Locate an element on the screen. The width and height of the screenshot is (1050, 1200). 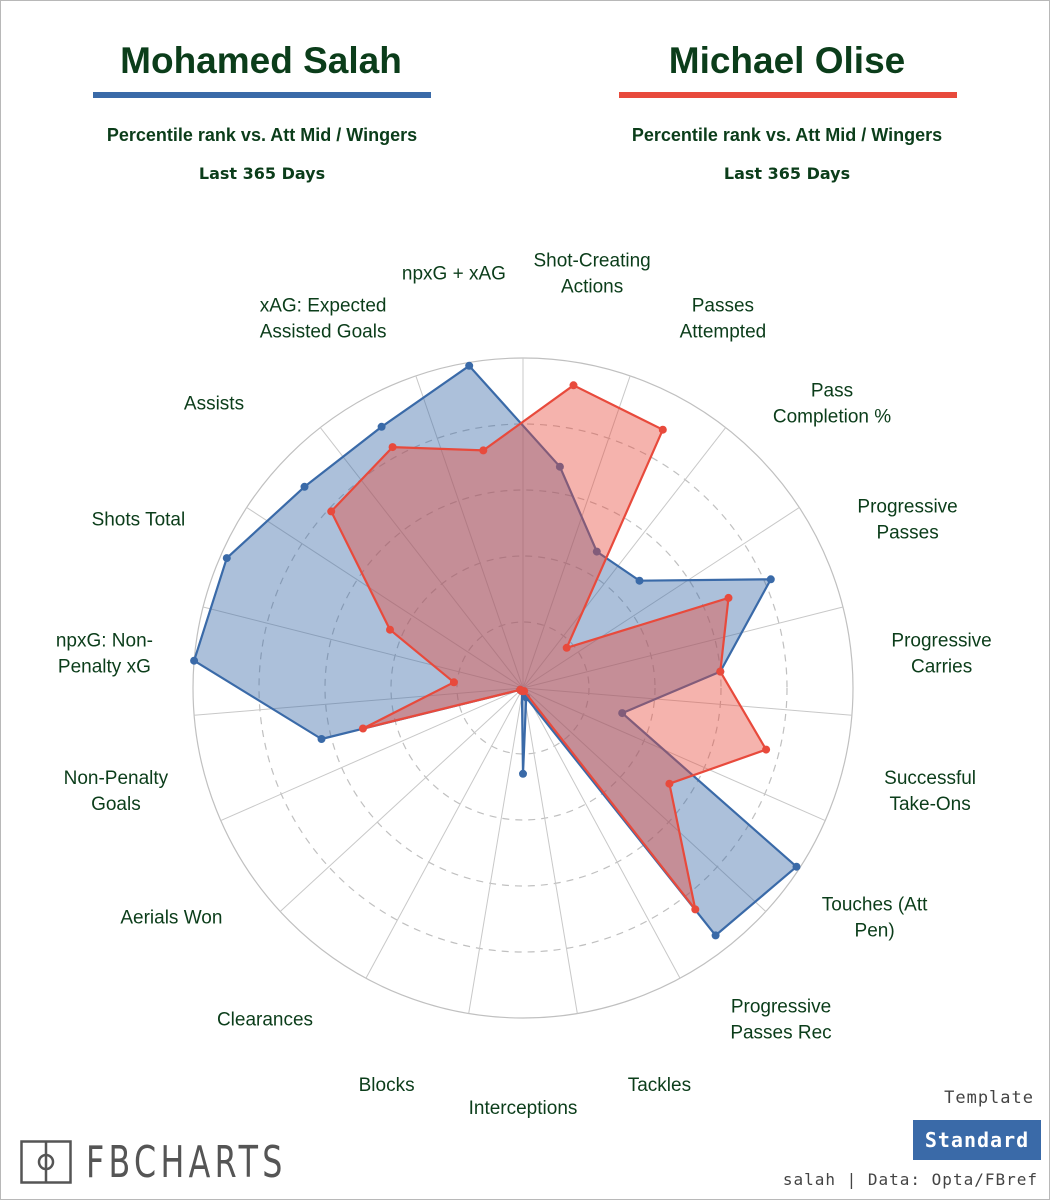
category-label-3: Progressive Passes is located at coordinates (907, 519).